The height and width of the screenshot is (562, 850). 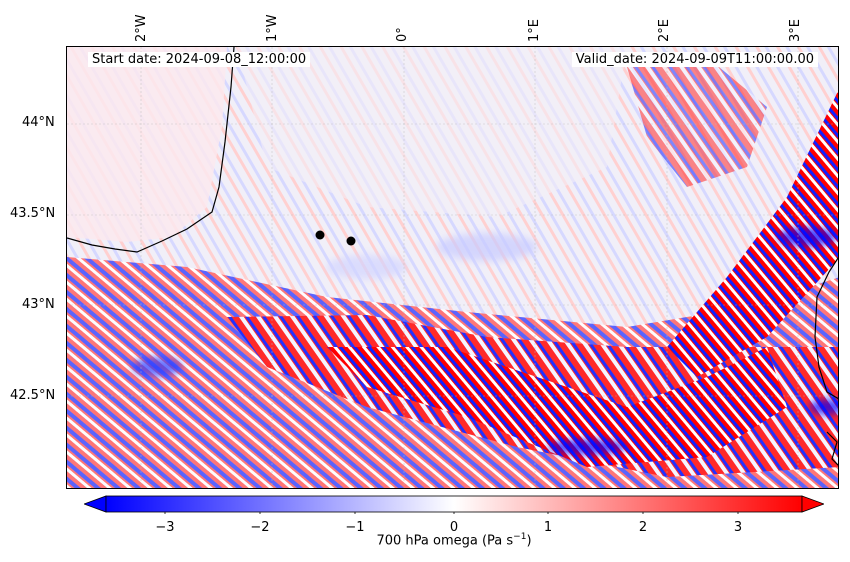 What do you see at coordinates (38, 122) in the screenshot?
I see `lat-label-44n: 44°N` at bounding box center [38, 122].